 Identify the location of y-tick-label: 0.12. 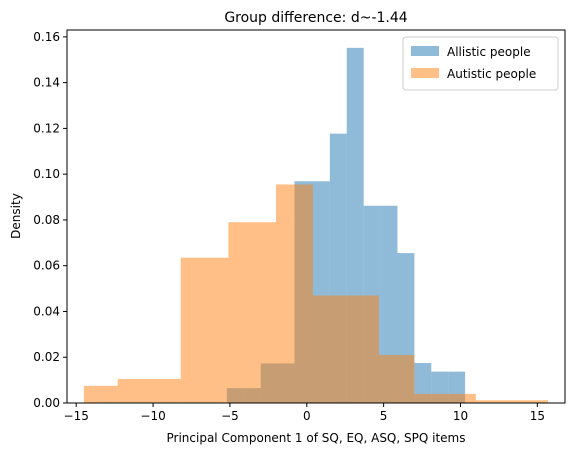
(46, 128).